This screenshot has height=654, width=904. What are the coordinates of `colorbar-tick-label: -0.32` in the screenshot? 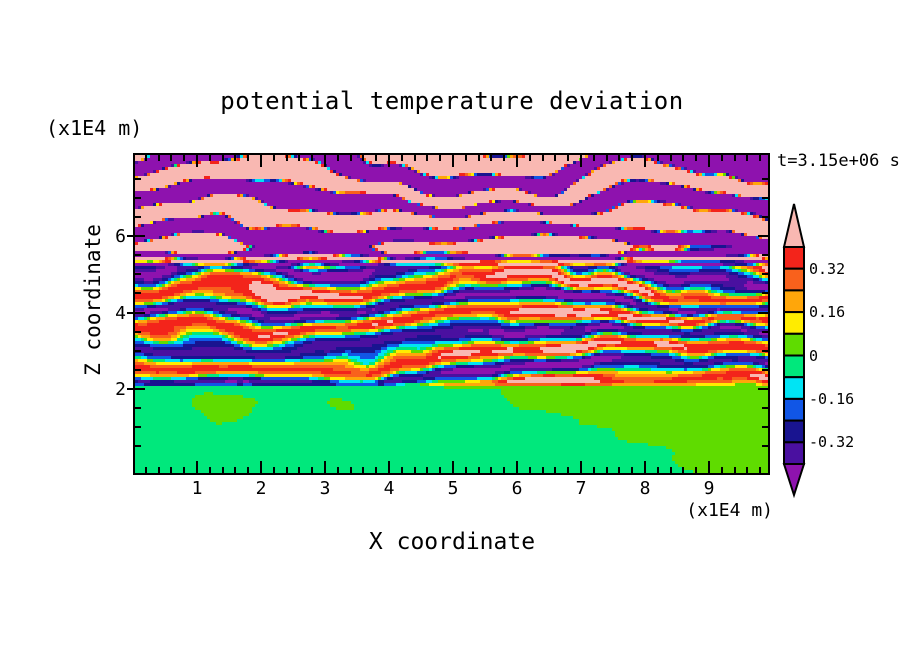 It's located at (832, 442).